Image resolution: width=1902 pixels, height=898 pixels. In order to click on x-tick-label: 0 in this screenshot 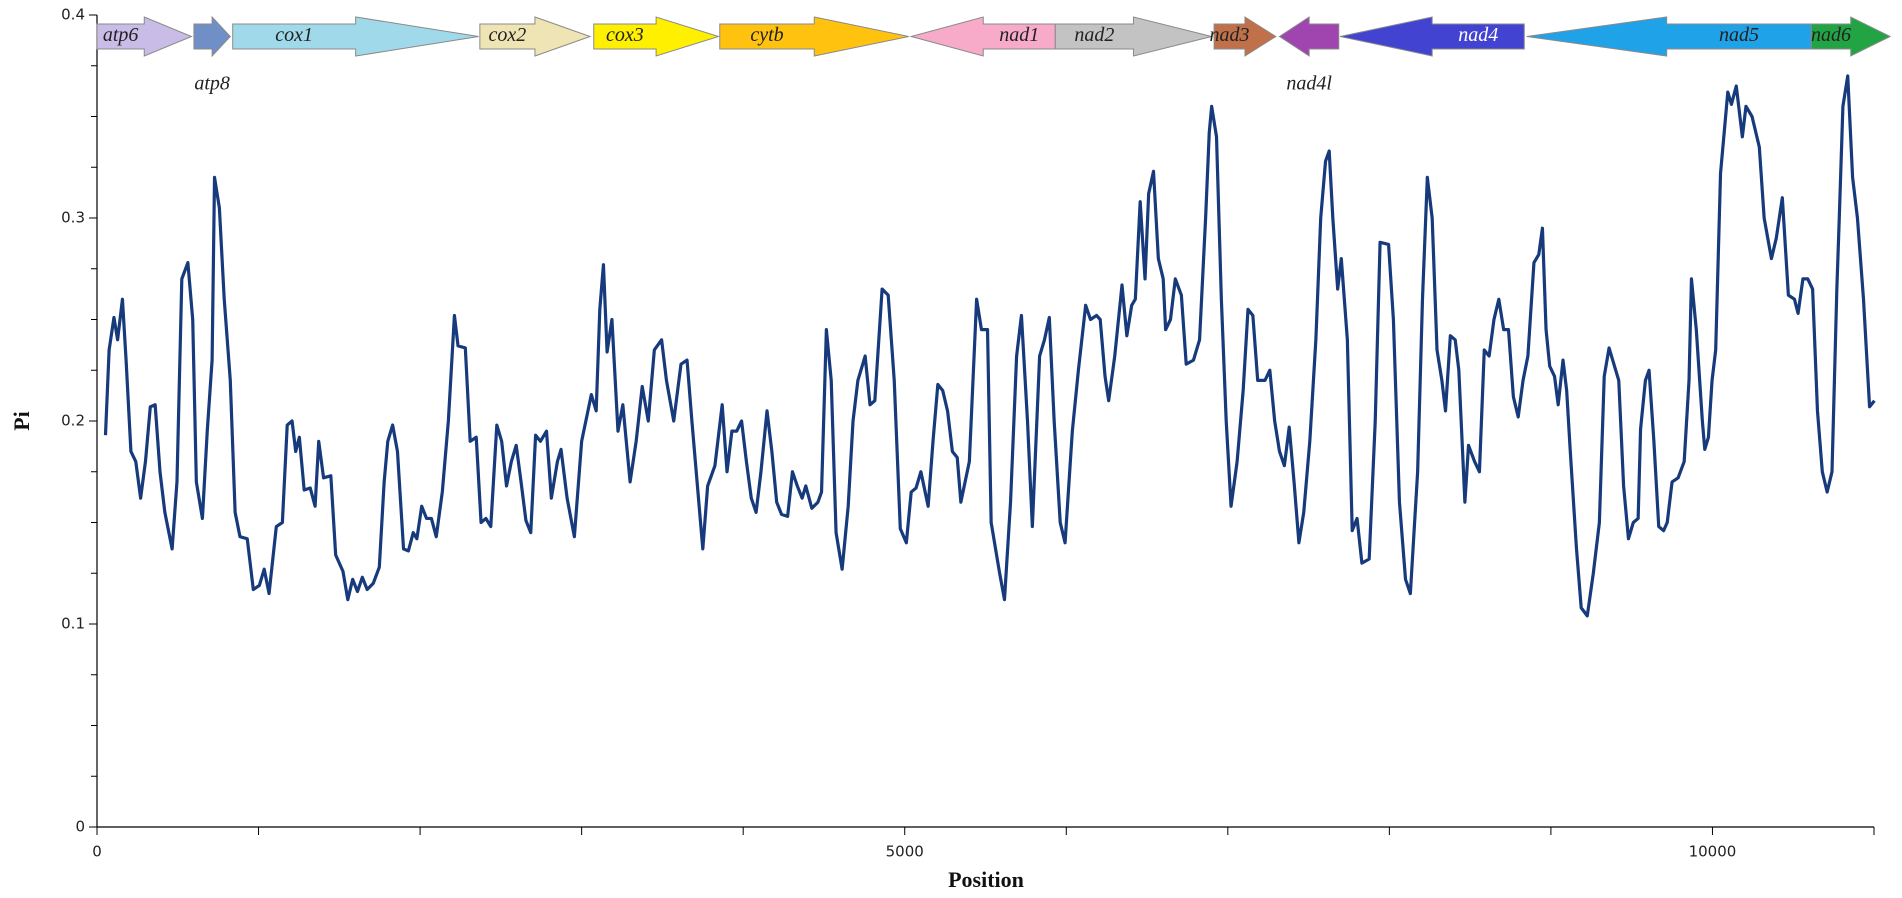, I will do `click(97, 852)`.